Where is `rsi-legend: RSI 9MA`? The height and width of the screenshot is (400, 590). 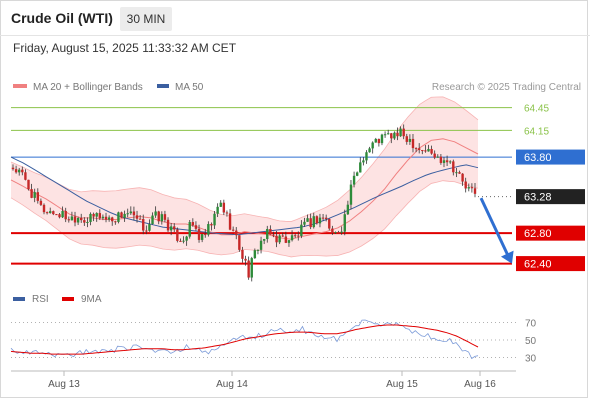
rsi-legend: RSI 9MA is located at coordinates (57, 299).